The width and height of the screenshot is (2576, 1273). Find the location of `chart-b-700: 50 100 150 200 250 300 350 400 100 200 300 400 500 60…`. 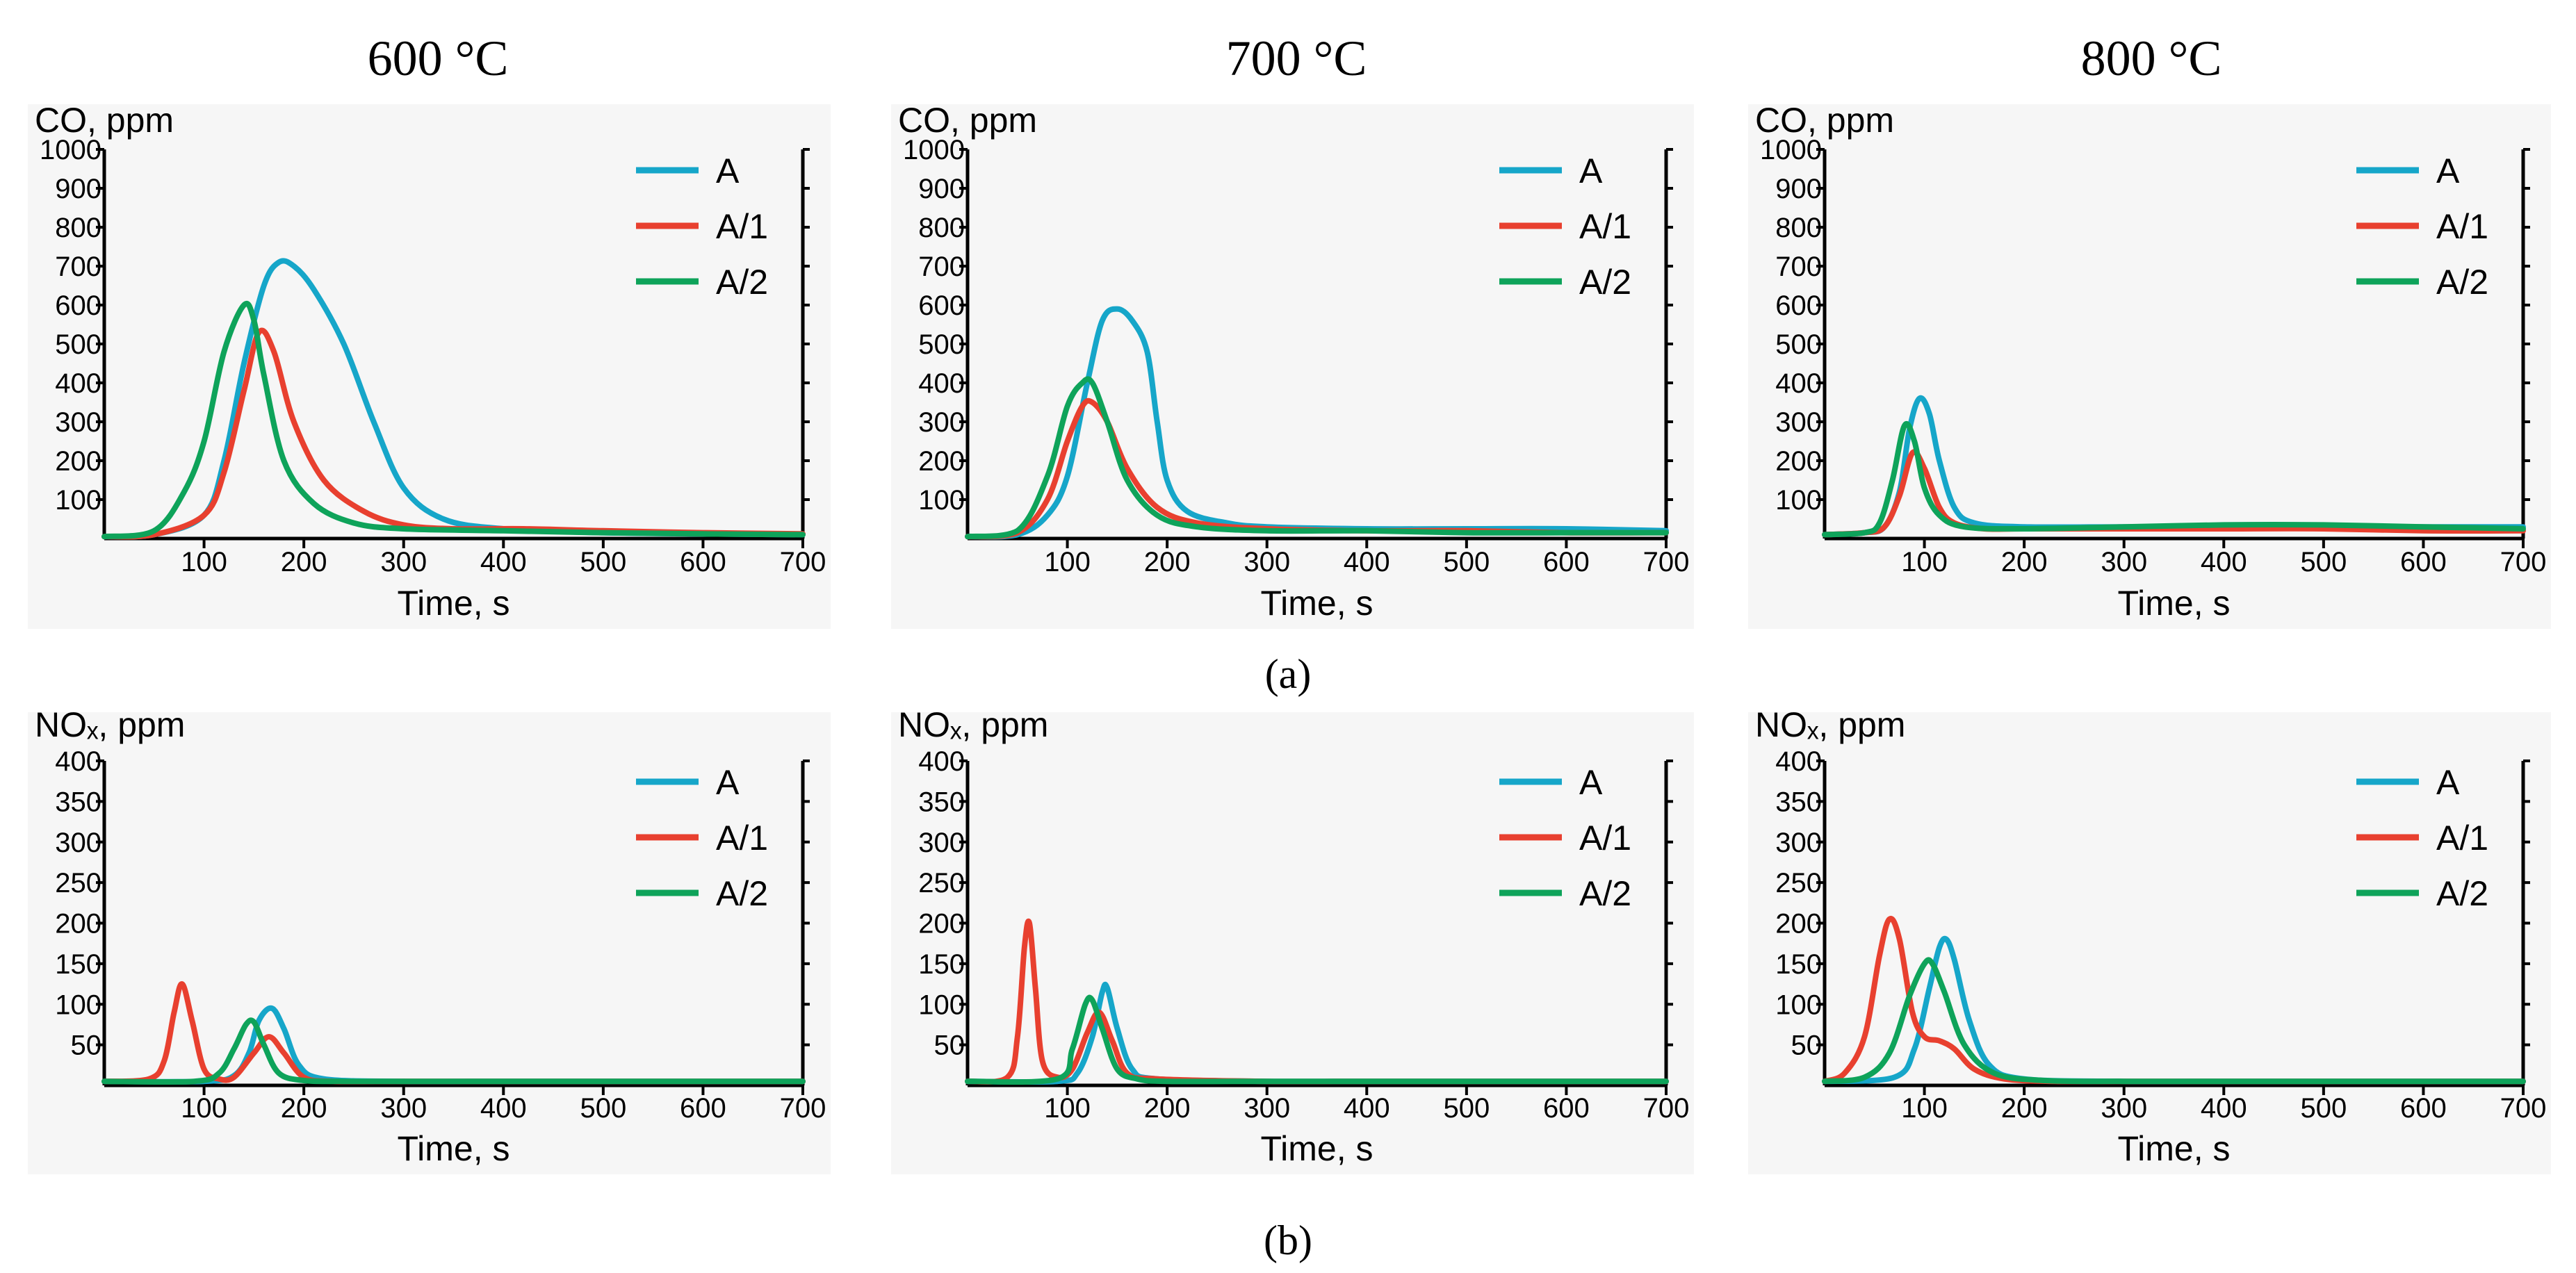

chart-b-700: 50 100 150 200 250 300 350 400 100 200 300 400 500 60… is located at coordinates (1292, 939).